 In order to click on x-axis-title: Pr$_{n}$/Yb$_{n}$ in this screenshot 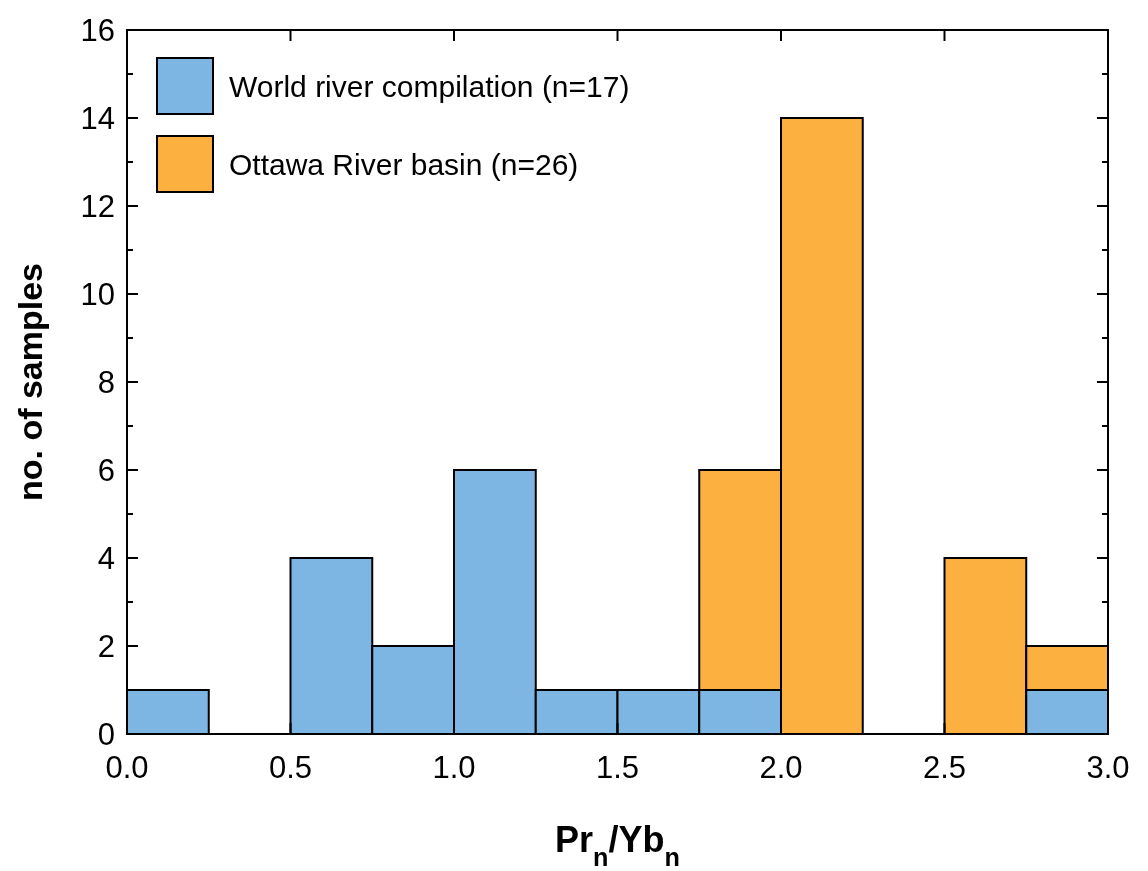, I will do `click(617, 845)`.